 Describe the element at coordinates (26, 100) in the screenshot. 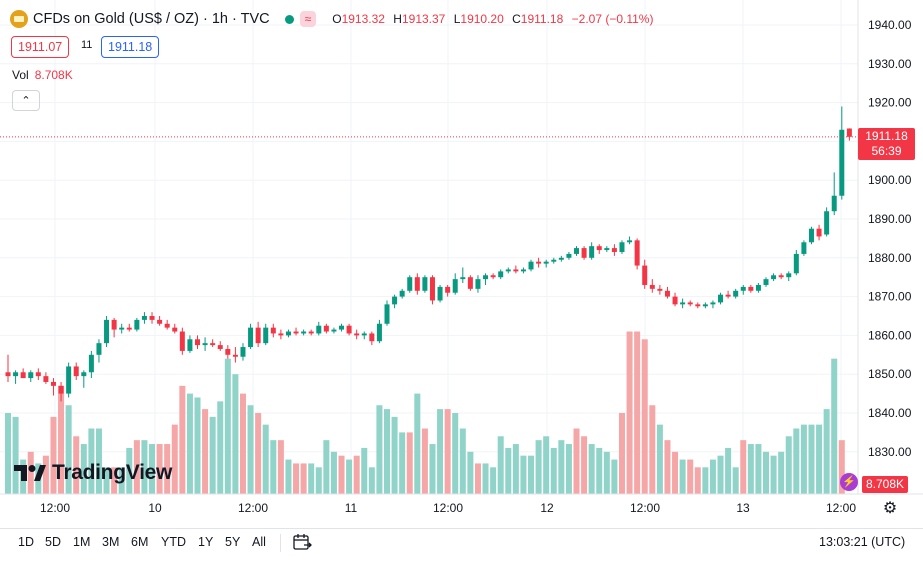

I see `collapse-button: ⌃` at that location.